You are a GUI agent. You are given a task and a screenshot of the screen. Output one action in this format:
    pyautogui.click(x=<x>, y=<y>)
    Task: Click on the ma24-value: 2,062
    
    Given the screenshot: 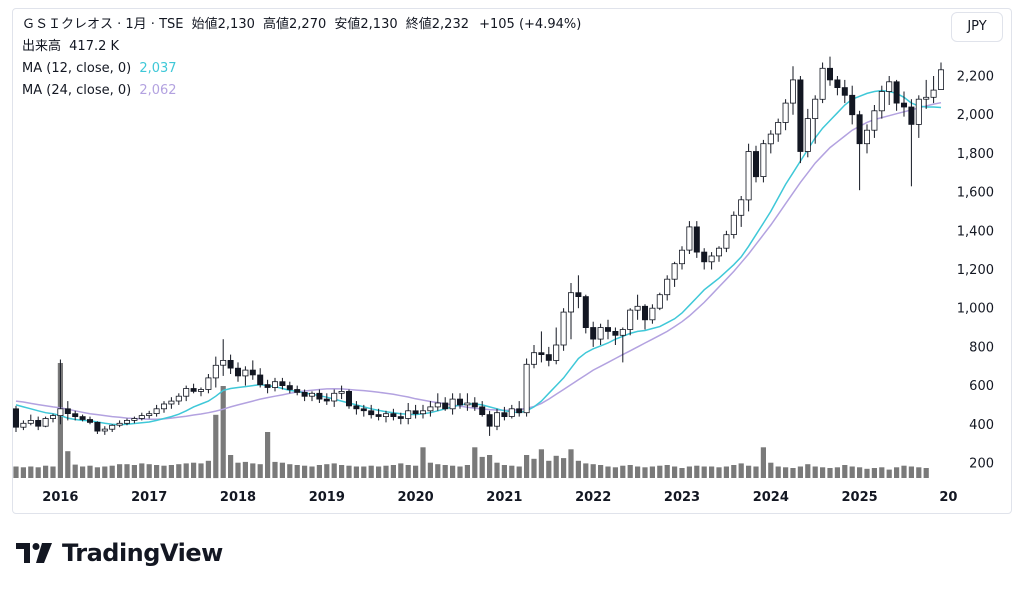 What is the action you would take?
    pyautogui.click(x=158, y=90)
    